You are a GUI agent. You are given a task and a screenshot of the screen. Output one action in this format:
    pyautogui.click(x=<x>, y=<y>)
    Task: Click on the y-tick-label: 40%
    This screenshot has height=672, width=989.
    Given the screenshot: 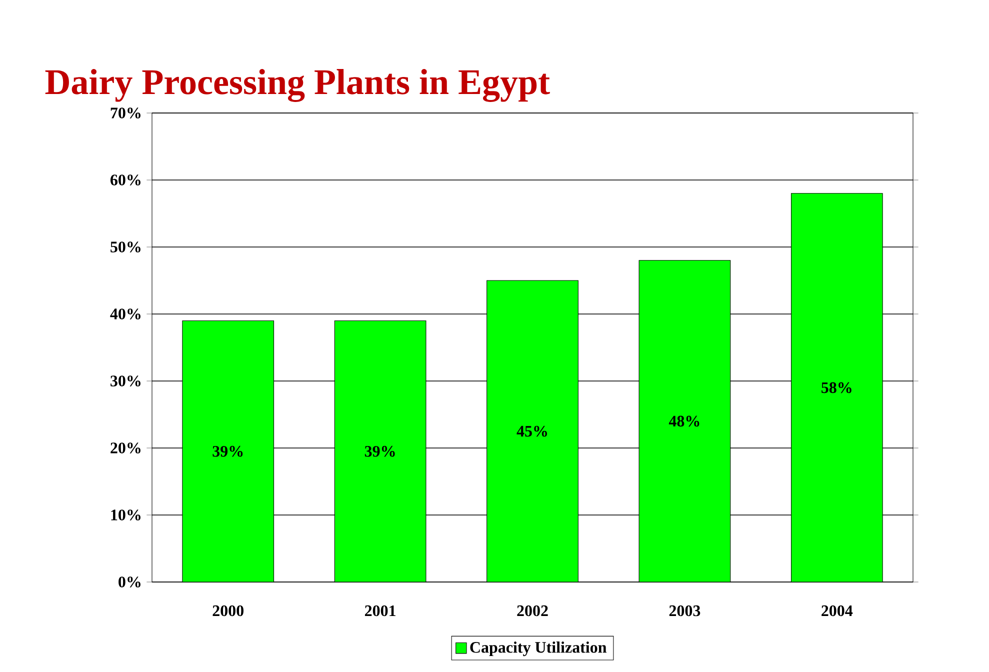 What is the action you would take?
    pyautogui.click(x=125, y=314)
    